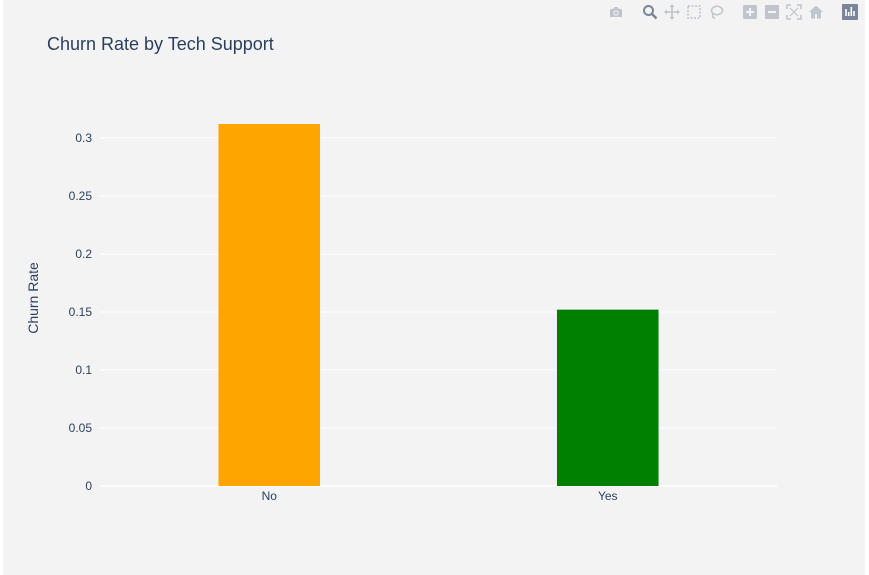  I want to click on box-select-icon, so click(694, 12).